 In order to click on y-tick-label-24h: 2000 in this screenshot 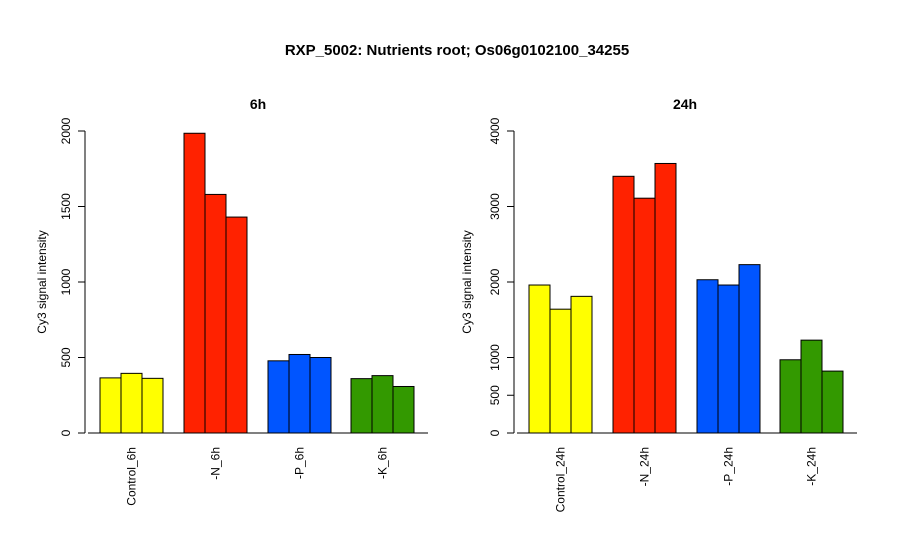, I will do `click(495, 281)`.